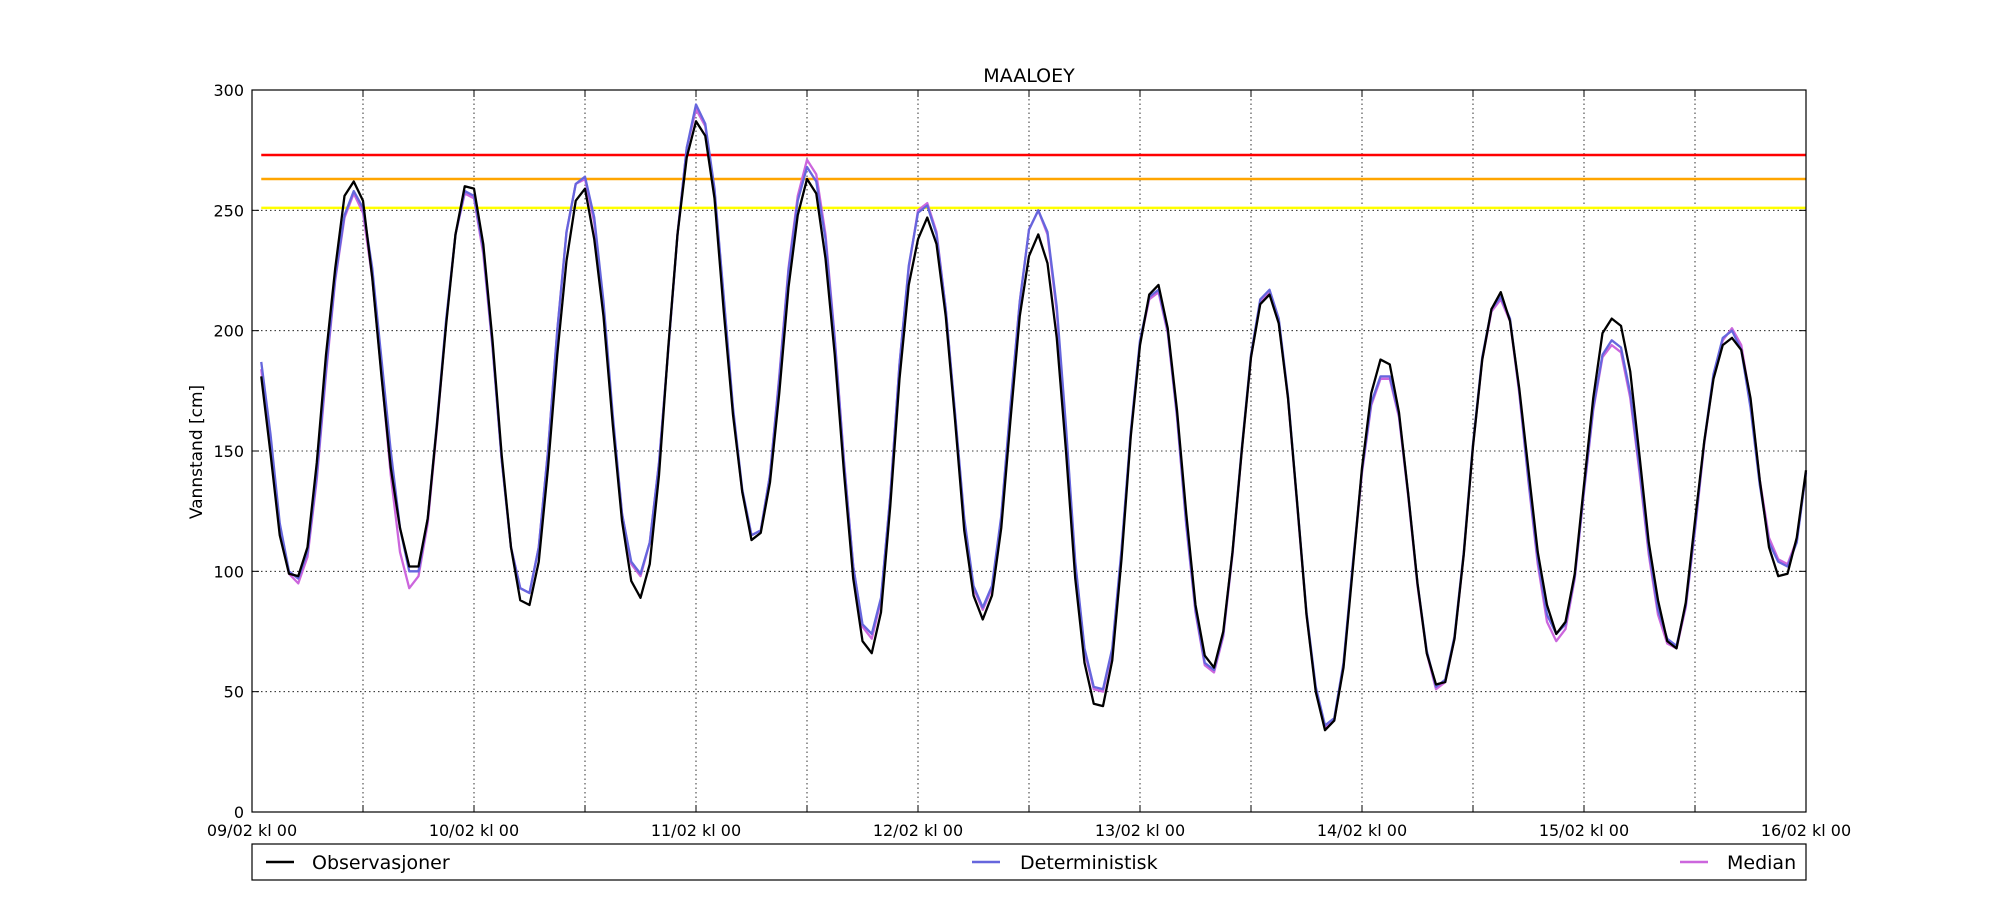 This screenshot has height=900, width=2000. I want to click on x-tick-label: 13/02 kl 00, so click(1140, 830).